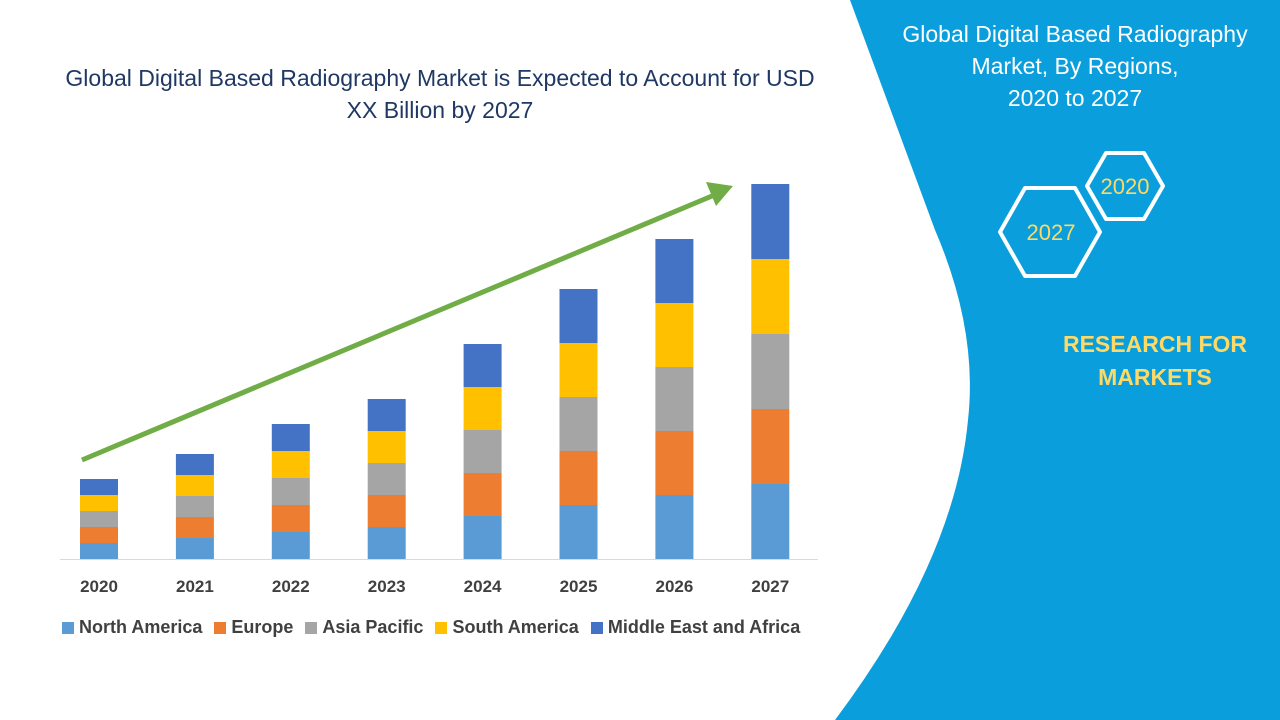 This screenshot has height=720, width=1280. I want to click on legend-label: Asia Pacific, so click(373, 627).